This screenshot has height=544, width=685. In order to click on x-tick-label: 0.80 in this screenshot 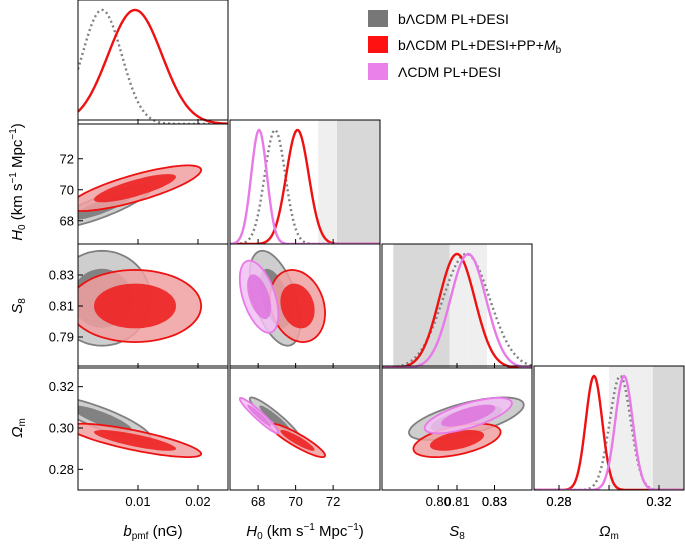, I will do `click(438, 501)`.